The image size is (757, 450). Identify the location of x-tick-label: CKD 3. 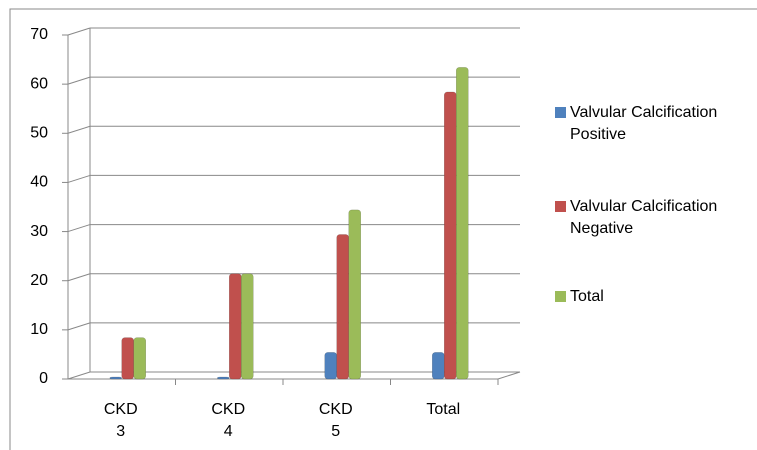
(120, 420).